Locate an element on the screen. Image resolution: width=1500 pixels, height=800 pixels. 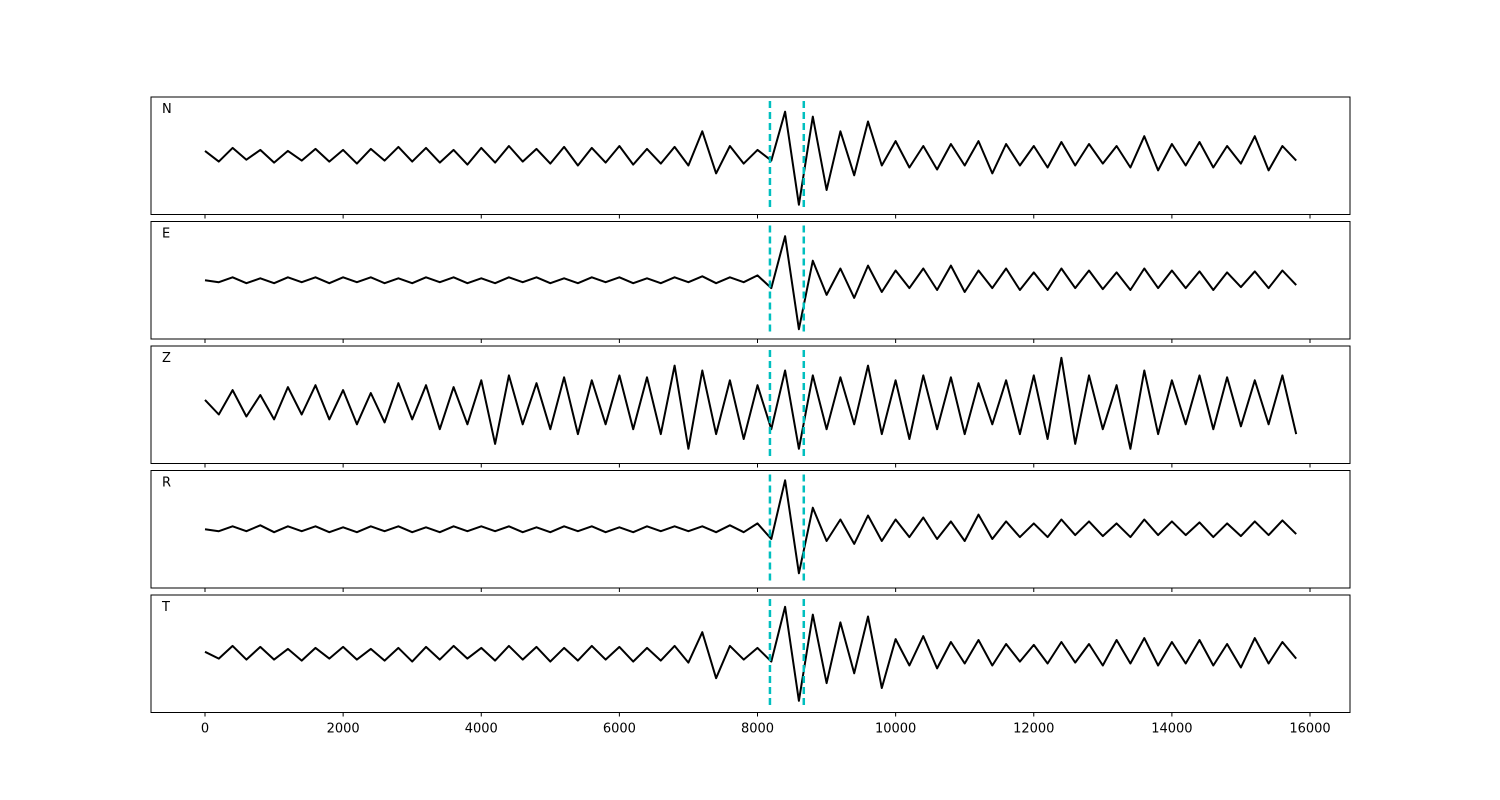
x-tick-label: 8000 is located at coordinates (757, 729).